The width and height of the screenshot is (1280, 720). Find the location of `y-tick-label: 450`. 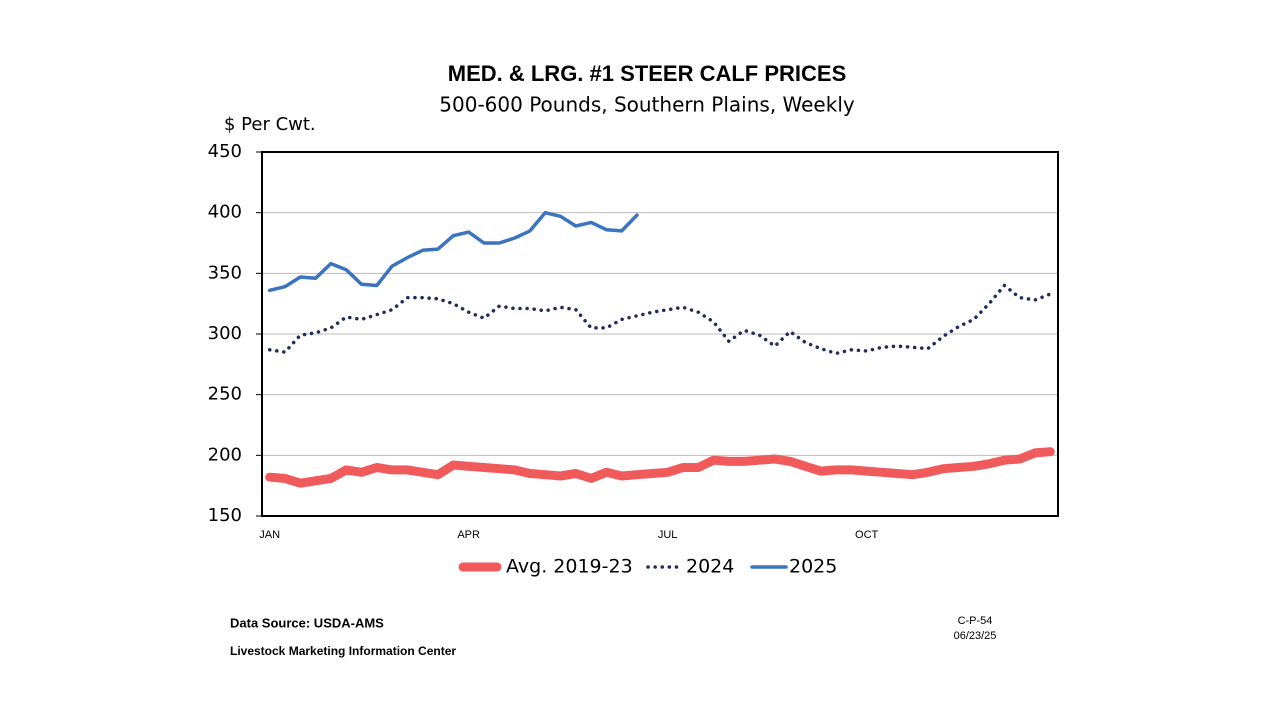

y-tick-label: 450 is located at coordinates (225, 151).